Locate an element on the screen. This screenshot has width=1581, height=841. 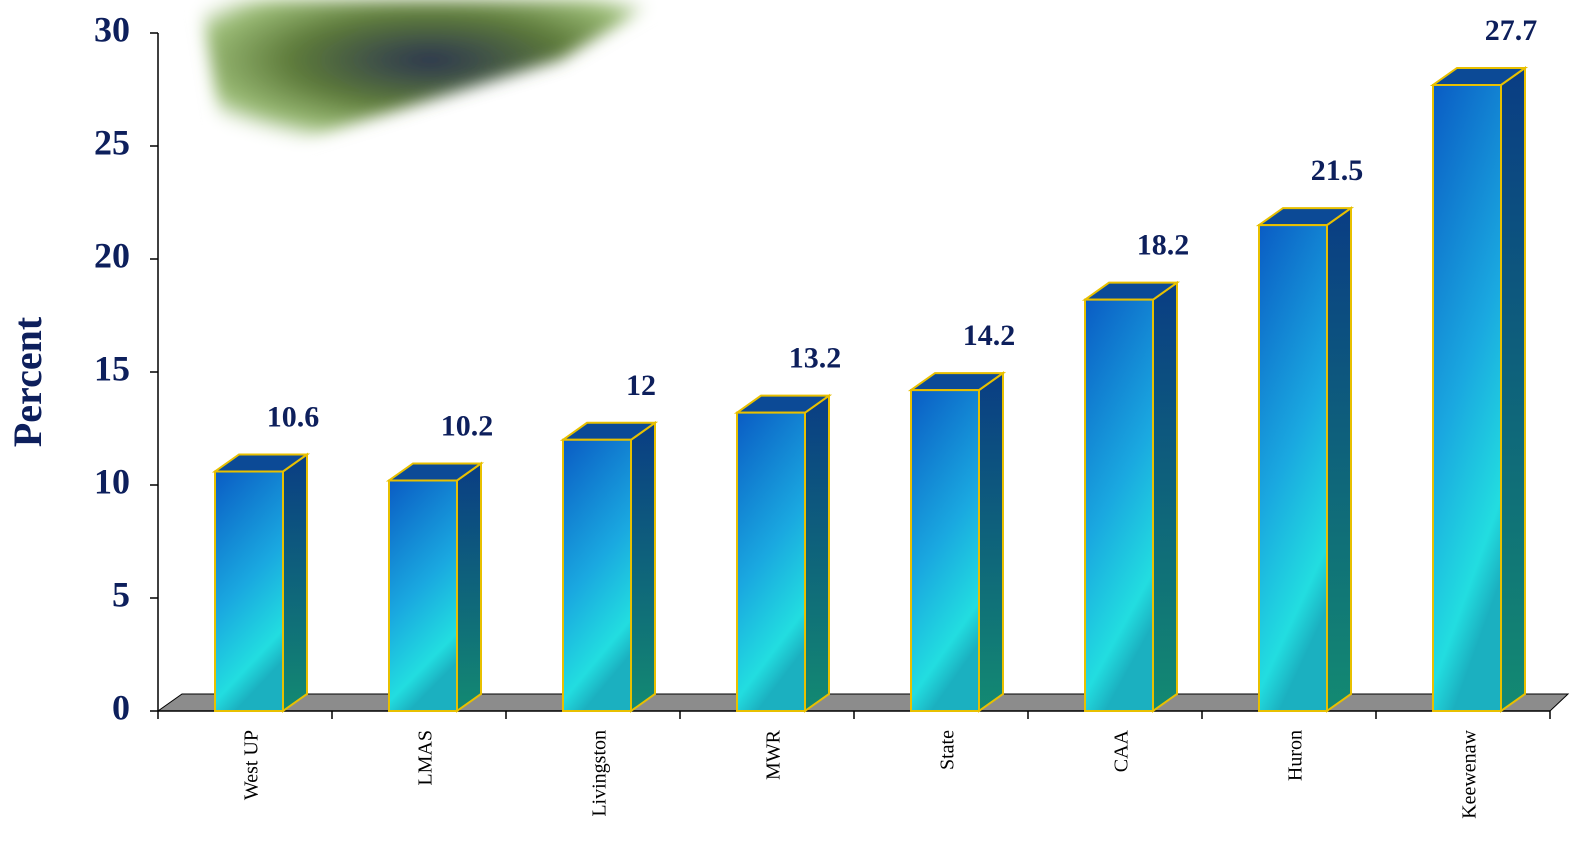
x-tick-label: State is located at coordinates (948, 750).